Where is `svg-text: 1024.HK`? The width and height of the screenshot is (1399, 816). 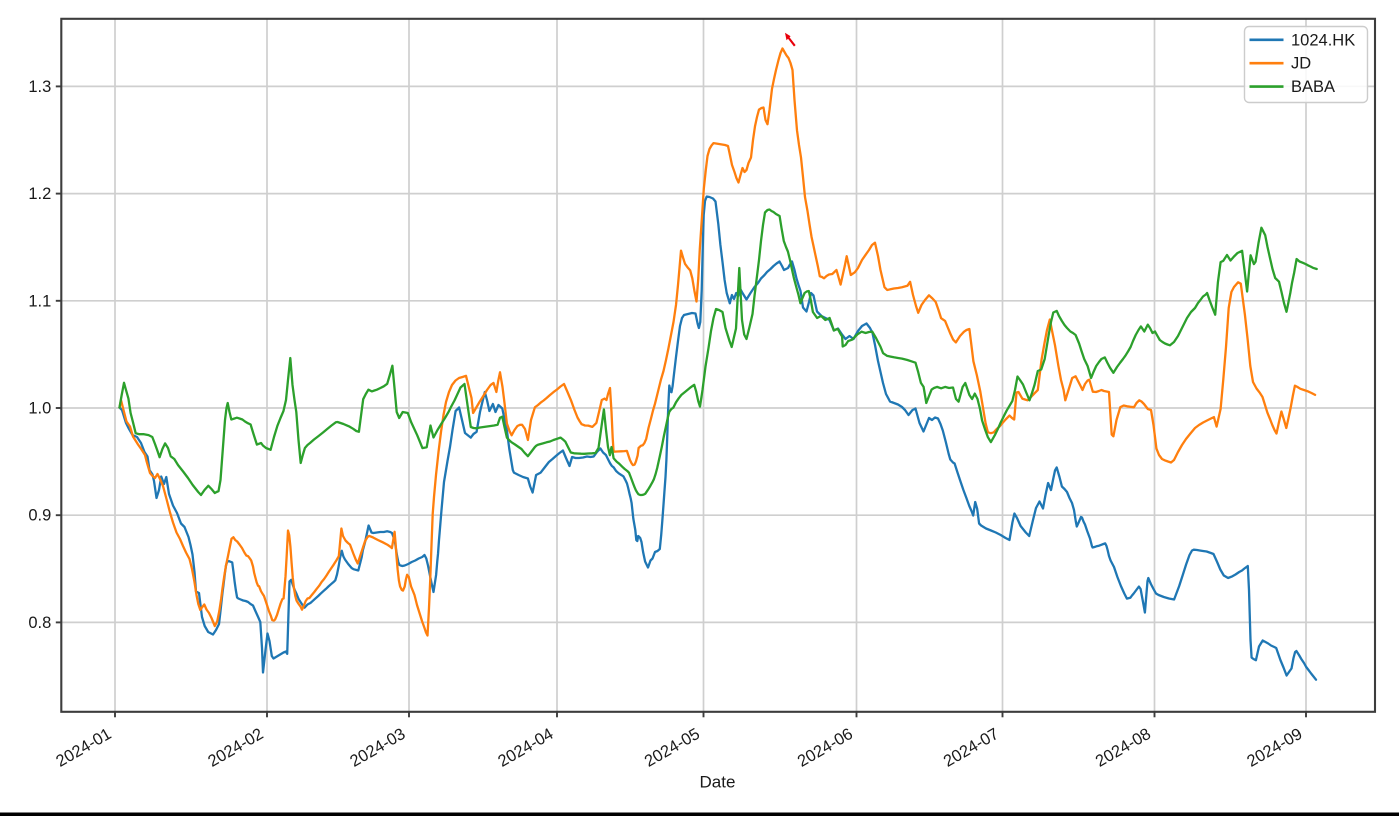 svg-text: 1024.HK is located at coordinates (1323, 40).